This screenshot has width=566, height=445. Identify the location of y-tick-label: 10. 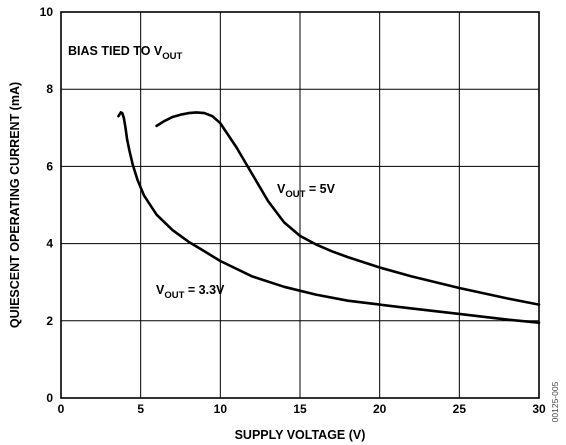
(47, 12).